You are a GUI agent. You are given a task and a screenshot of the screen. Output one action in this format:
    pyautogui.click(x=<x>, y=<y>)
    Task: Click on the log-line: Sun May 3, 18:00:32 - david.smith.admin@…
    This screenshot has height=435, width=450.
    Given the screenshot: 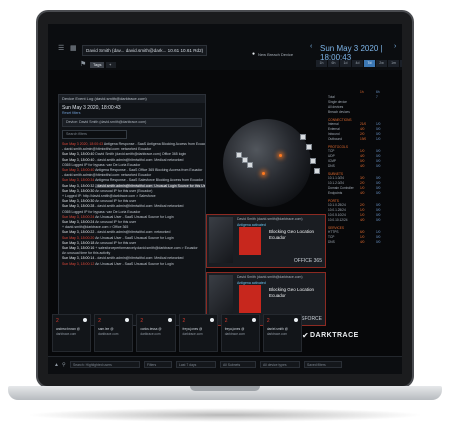 What is the action you would take?
    pyautogui.click(x=132, y=186)
    